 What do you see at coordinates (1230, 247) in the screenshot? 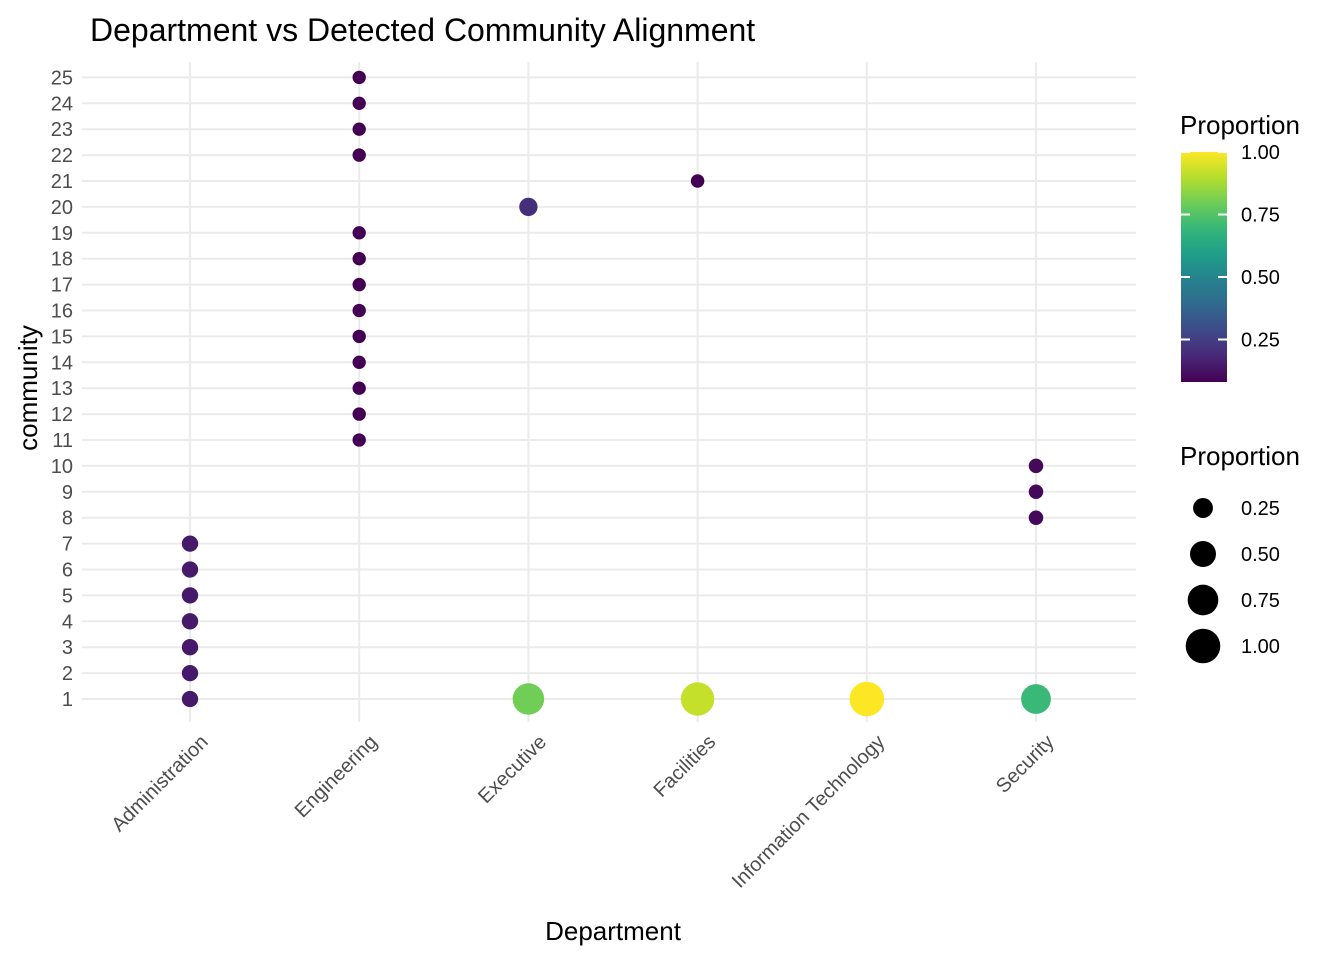
I see `colorbar-ticks: 0.25 0.50 0.75 1.00` at bounding box center [1230, 247].